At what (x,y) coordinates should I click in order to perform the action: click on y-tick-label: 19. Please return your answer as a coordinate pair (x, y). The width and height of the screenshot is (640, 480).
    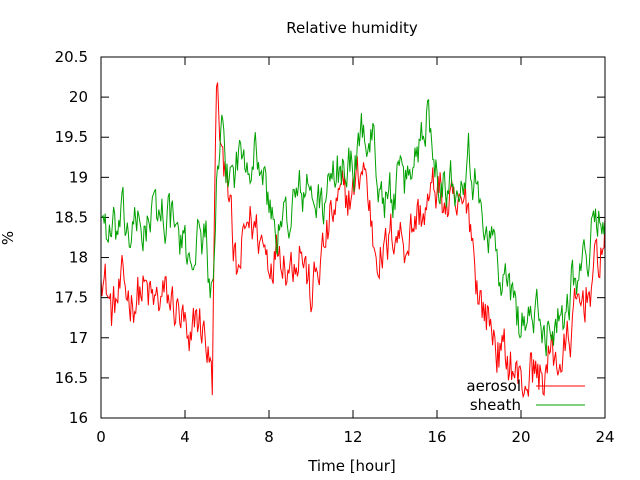
    Looking at the image, I should click on (78, 177).